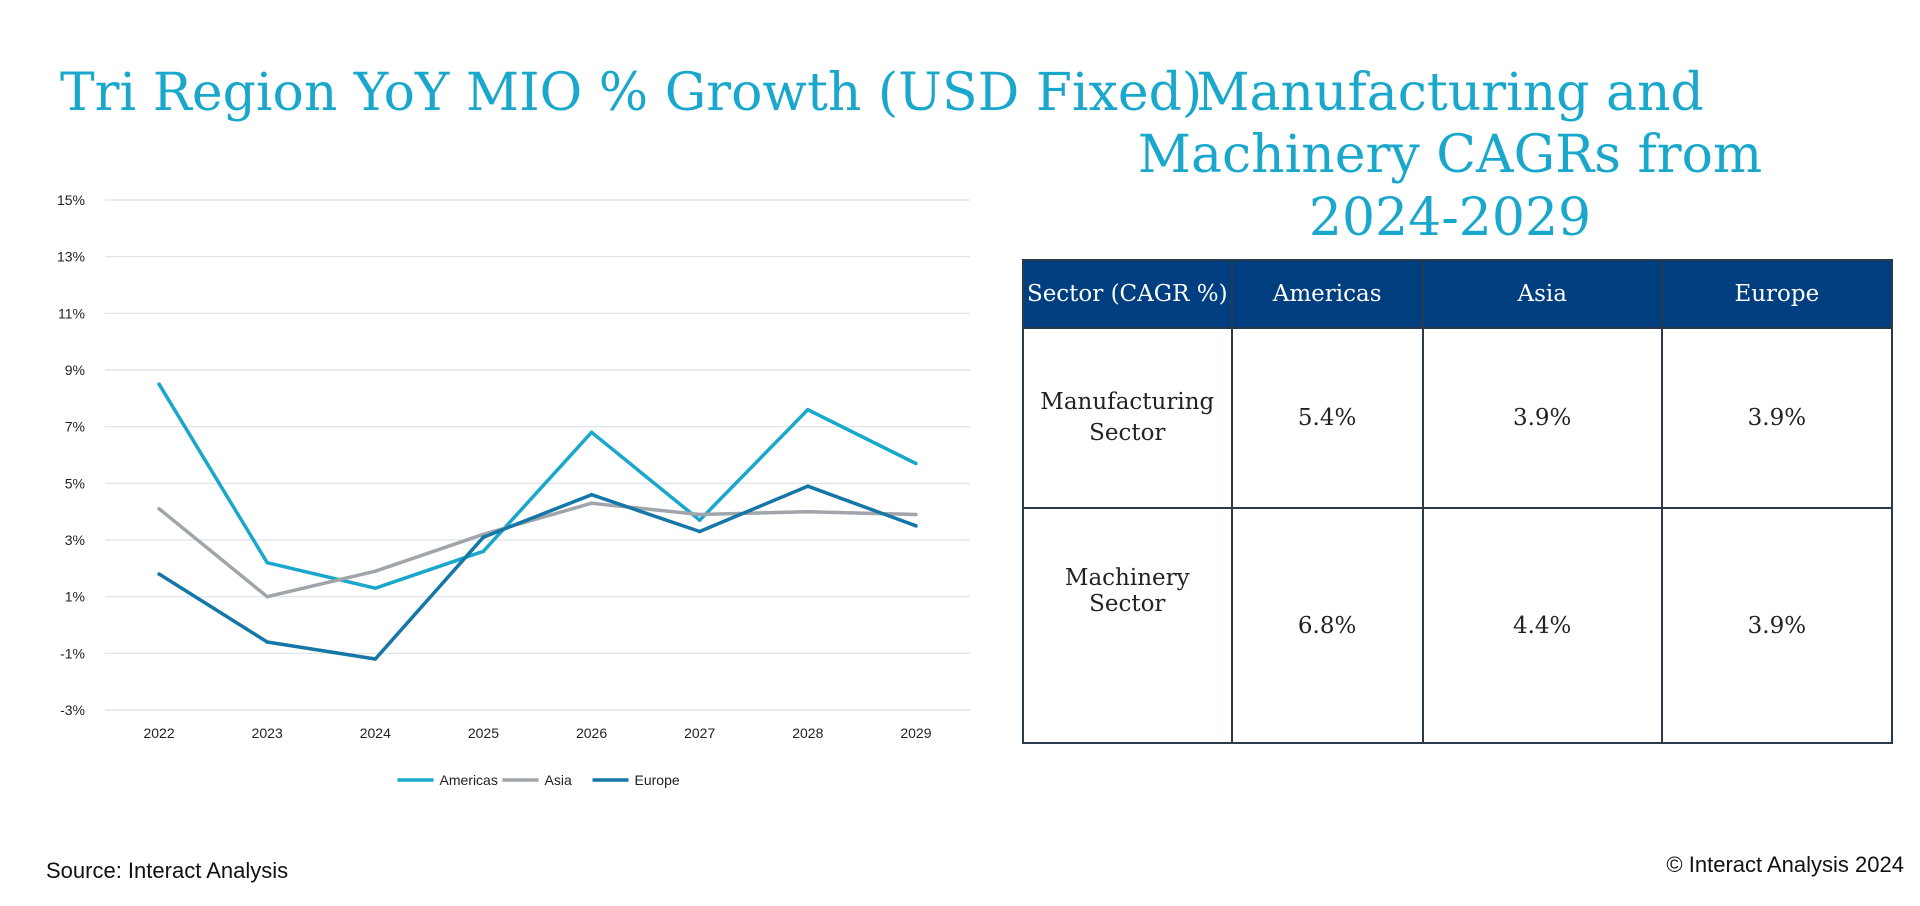 The image size is (1920, 906). Describe the element at coordinates (915, 733) in the screenshot. I see `x-tick-label: 2029` at that location.